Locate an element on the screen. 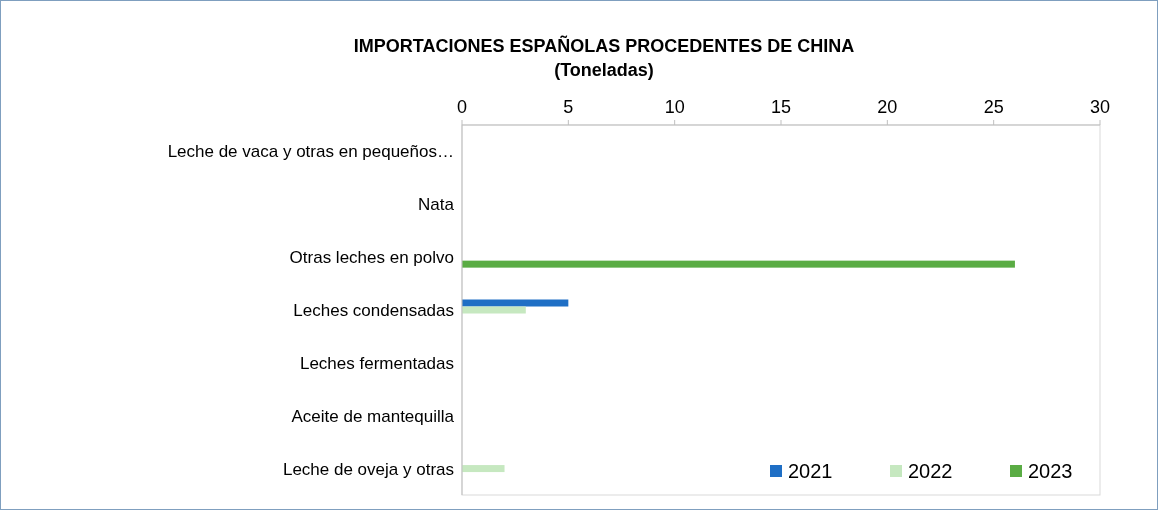  x-tick-label: 0 is located at coordinates (462, 107).